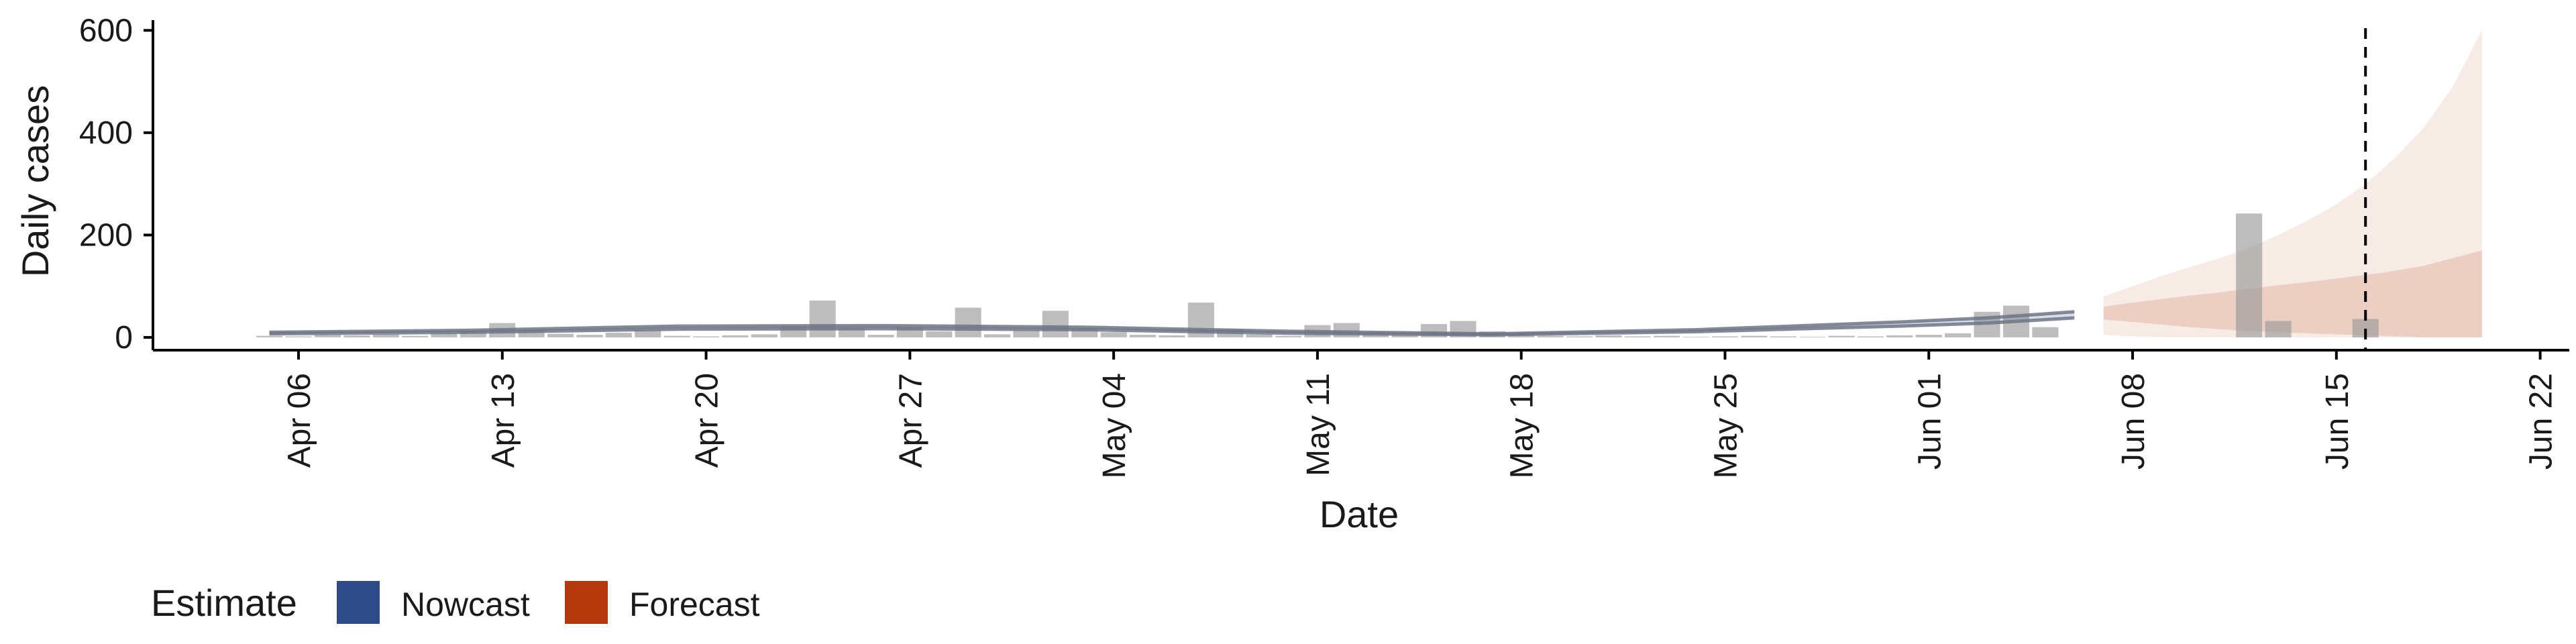 This screenshot has width=2576, height=644. Describe the element at coordinates (299, 420) in the screenshot. I see `x-tick-label: Apr 06` at that location.